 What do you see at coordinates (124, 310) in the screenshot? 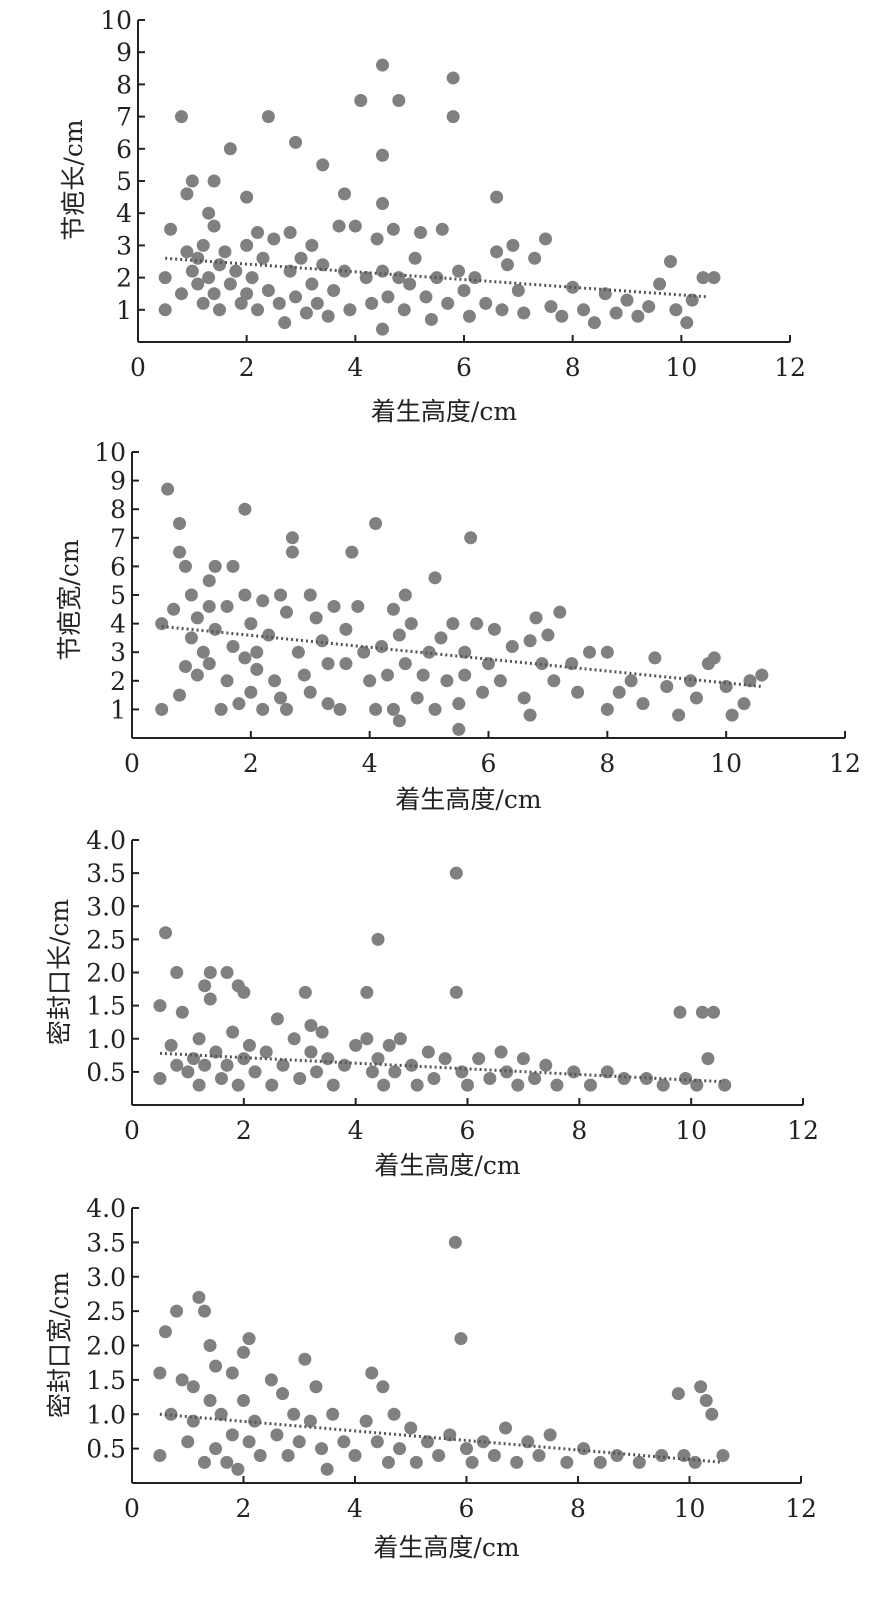
I see `y-tick-label: 1` at bounding box center [124, 310].